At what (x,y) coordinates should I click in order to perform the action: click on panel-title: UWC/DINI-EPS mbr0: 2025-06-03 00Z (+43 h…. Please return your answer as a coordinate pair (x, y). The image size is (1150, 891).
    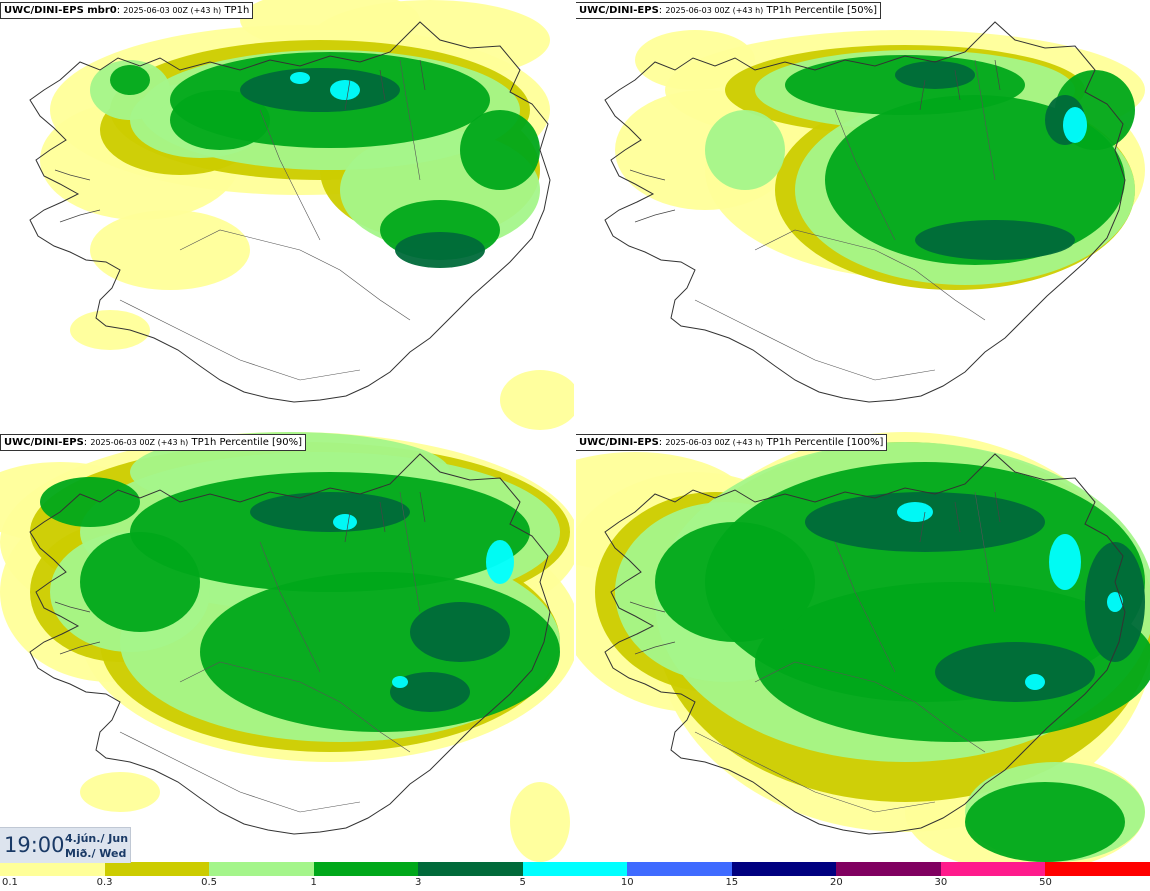
    Looking at the image, I should click on (127, 10).